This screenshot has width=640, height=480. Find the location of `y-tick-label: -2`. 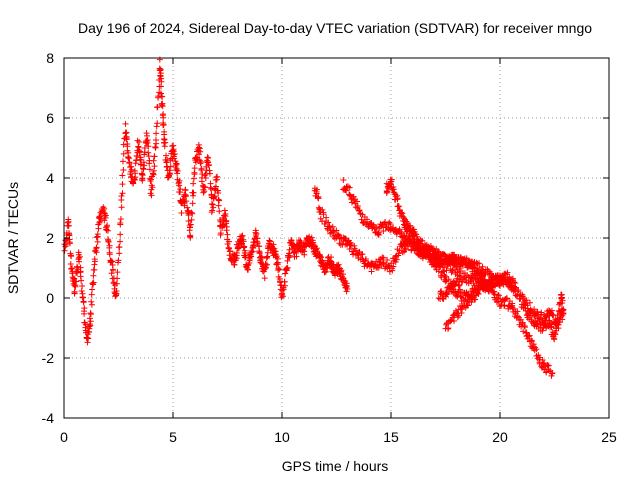

y-tick-label: -2 is located at coordinates (48, 358).